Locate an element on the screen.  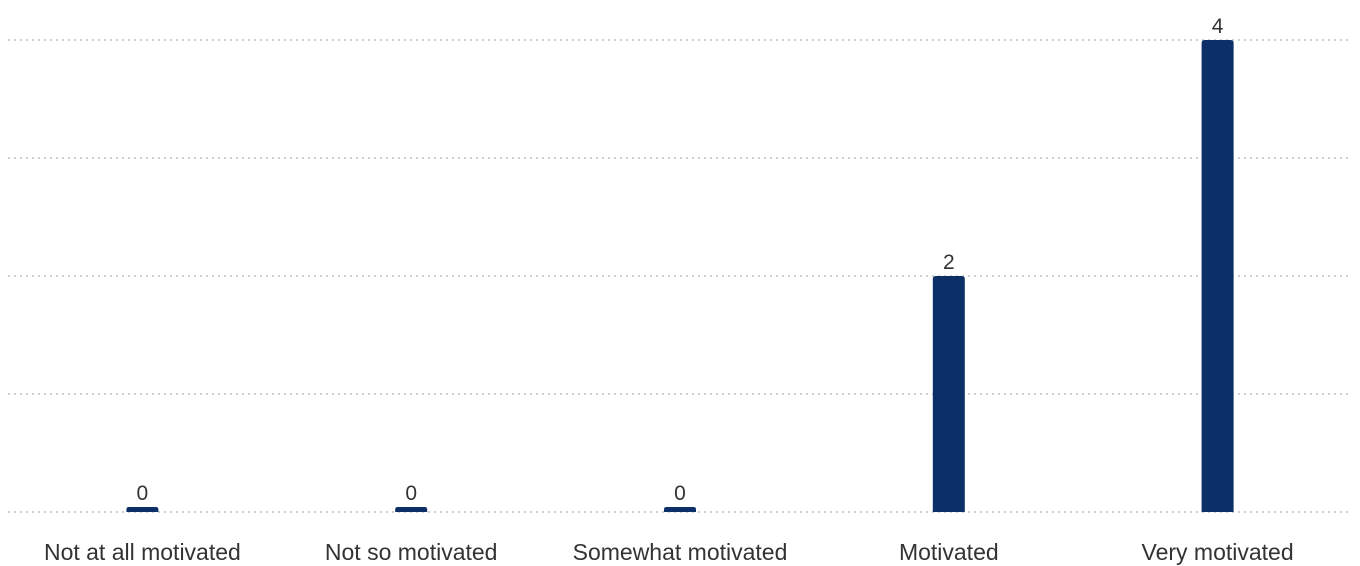
category-label: Very motivated is located at coordinates (1218, 552).